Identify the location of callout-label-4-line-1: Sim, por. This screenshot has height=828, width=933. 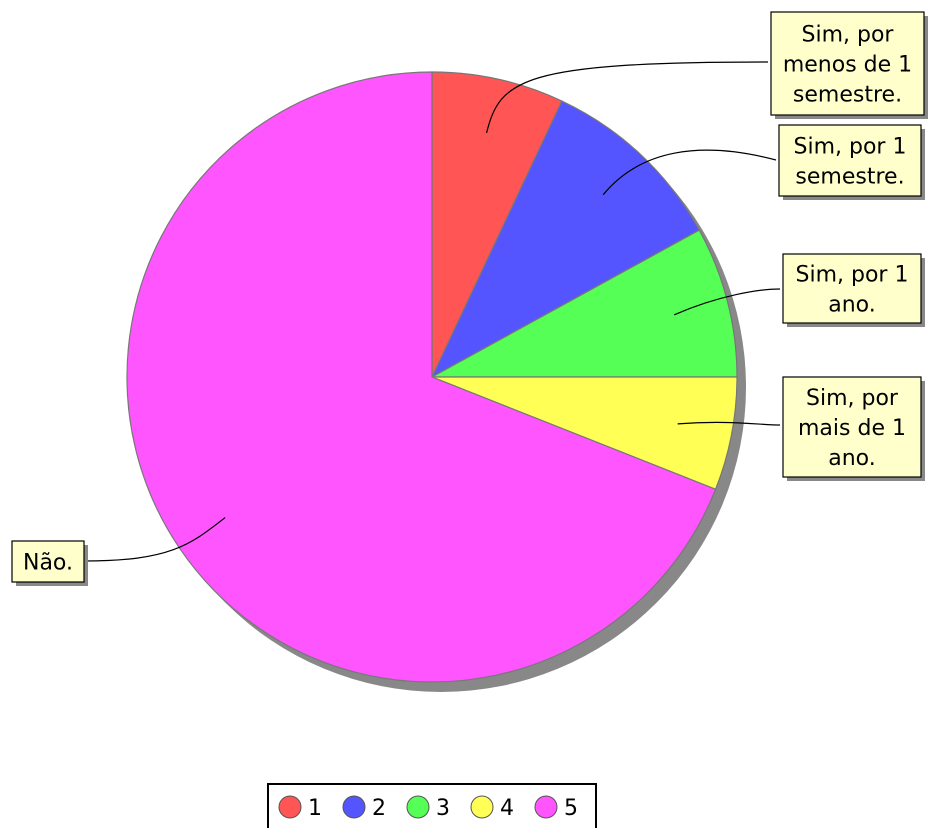
(852, 398).